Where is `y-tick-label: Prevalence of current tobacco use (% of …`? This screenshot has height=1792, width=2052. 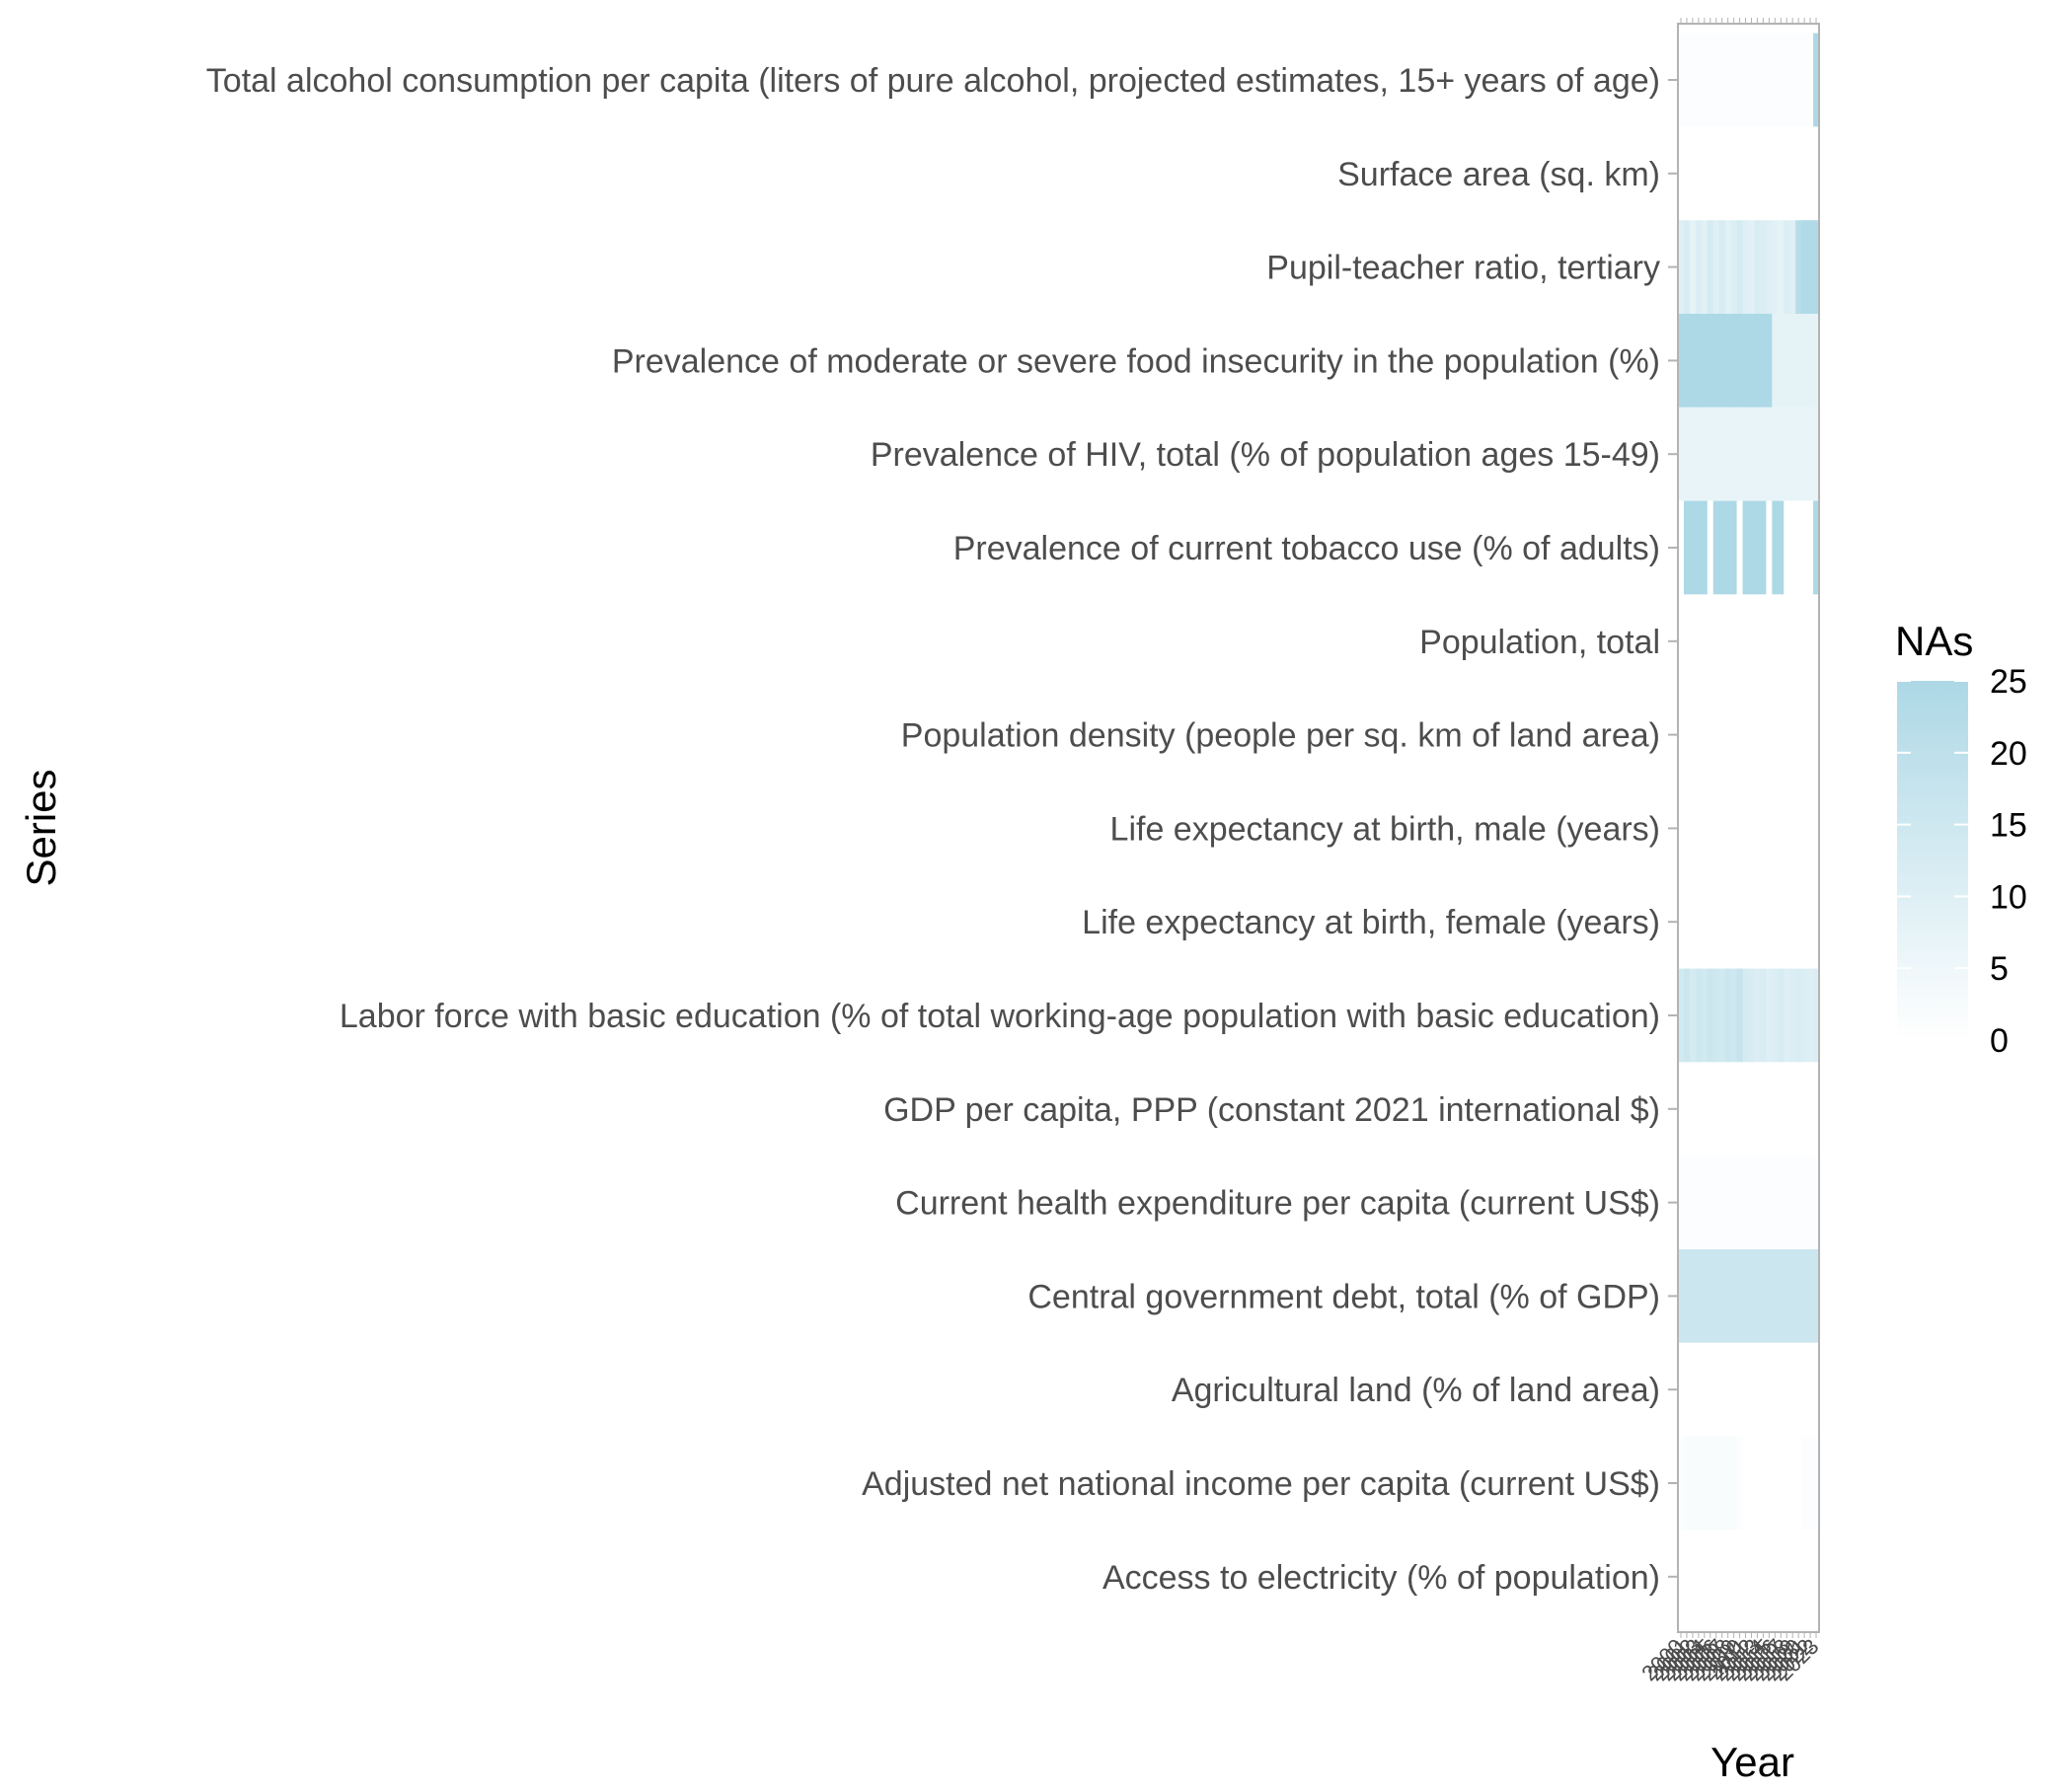
y-tick-label: Prevalence of current tobacco use (% of … is located at coordinates (1306, 549).